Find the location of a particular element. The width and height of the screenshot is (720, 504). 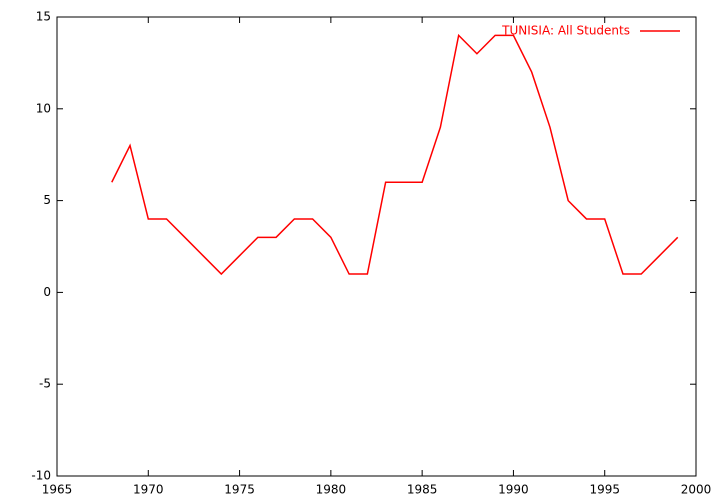

y-tick-label: 15 is located at coordinates (43, 17).